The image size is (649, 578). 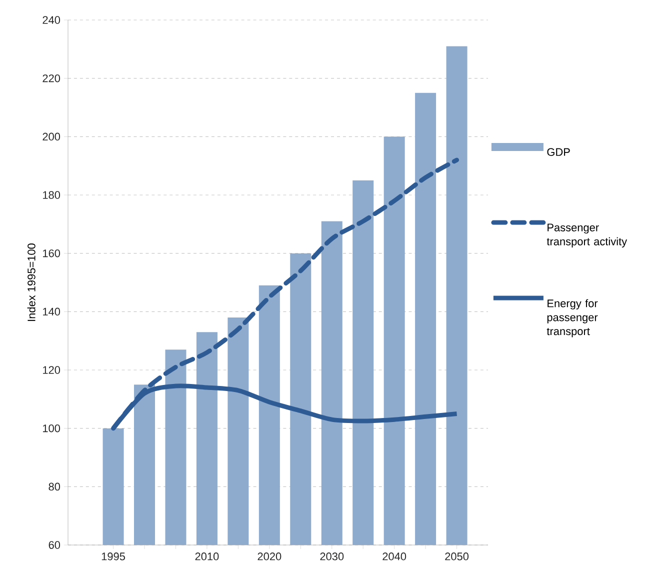 What do you see at coordinates (51, 195) in the screenshot?
I see `y-tick-label: 180` at bounding box center [51, 195].